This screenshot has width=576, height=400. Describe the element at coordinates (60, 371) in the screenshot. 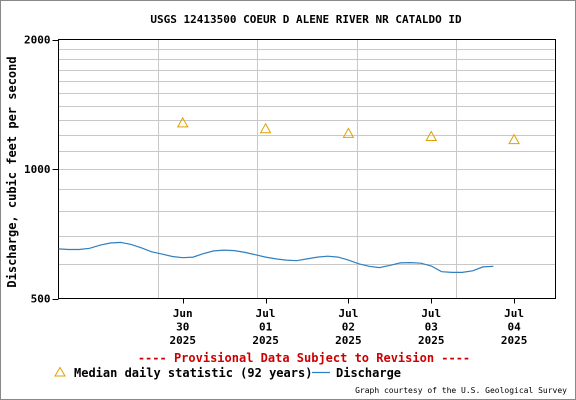

I see `legend-median-marker` at that location.